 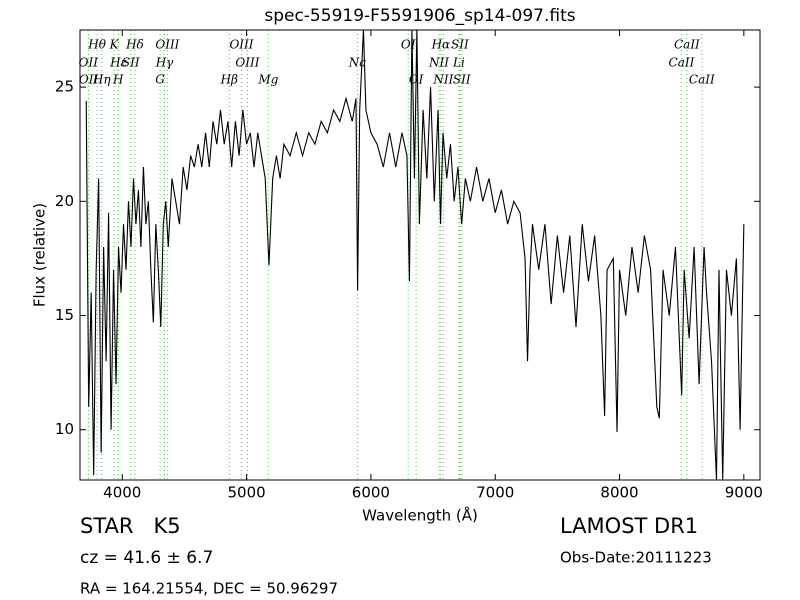 I want to click on spectral-line-label: Na, so click(x=357, y=63).